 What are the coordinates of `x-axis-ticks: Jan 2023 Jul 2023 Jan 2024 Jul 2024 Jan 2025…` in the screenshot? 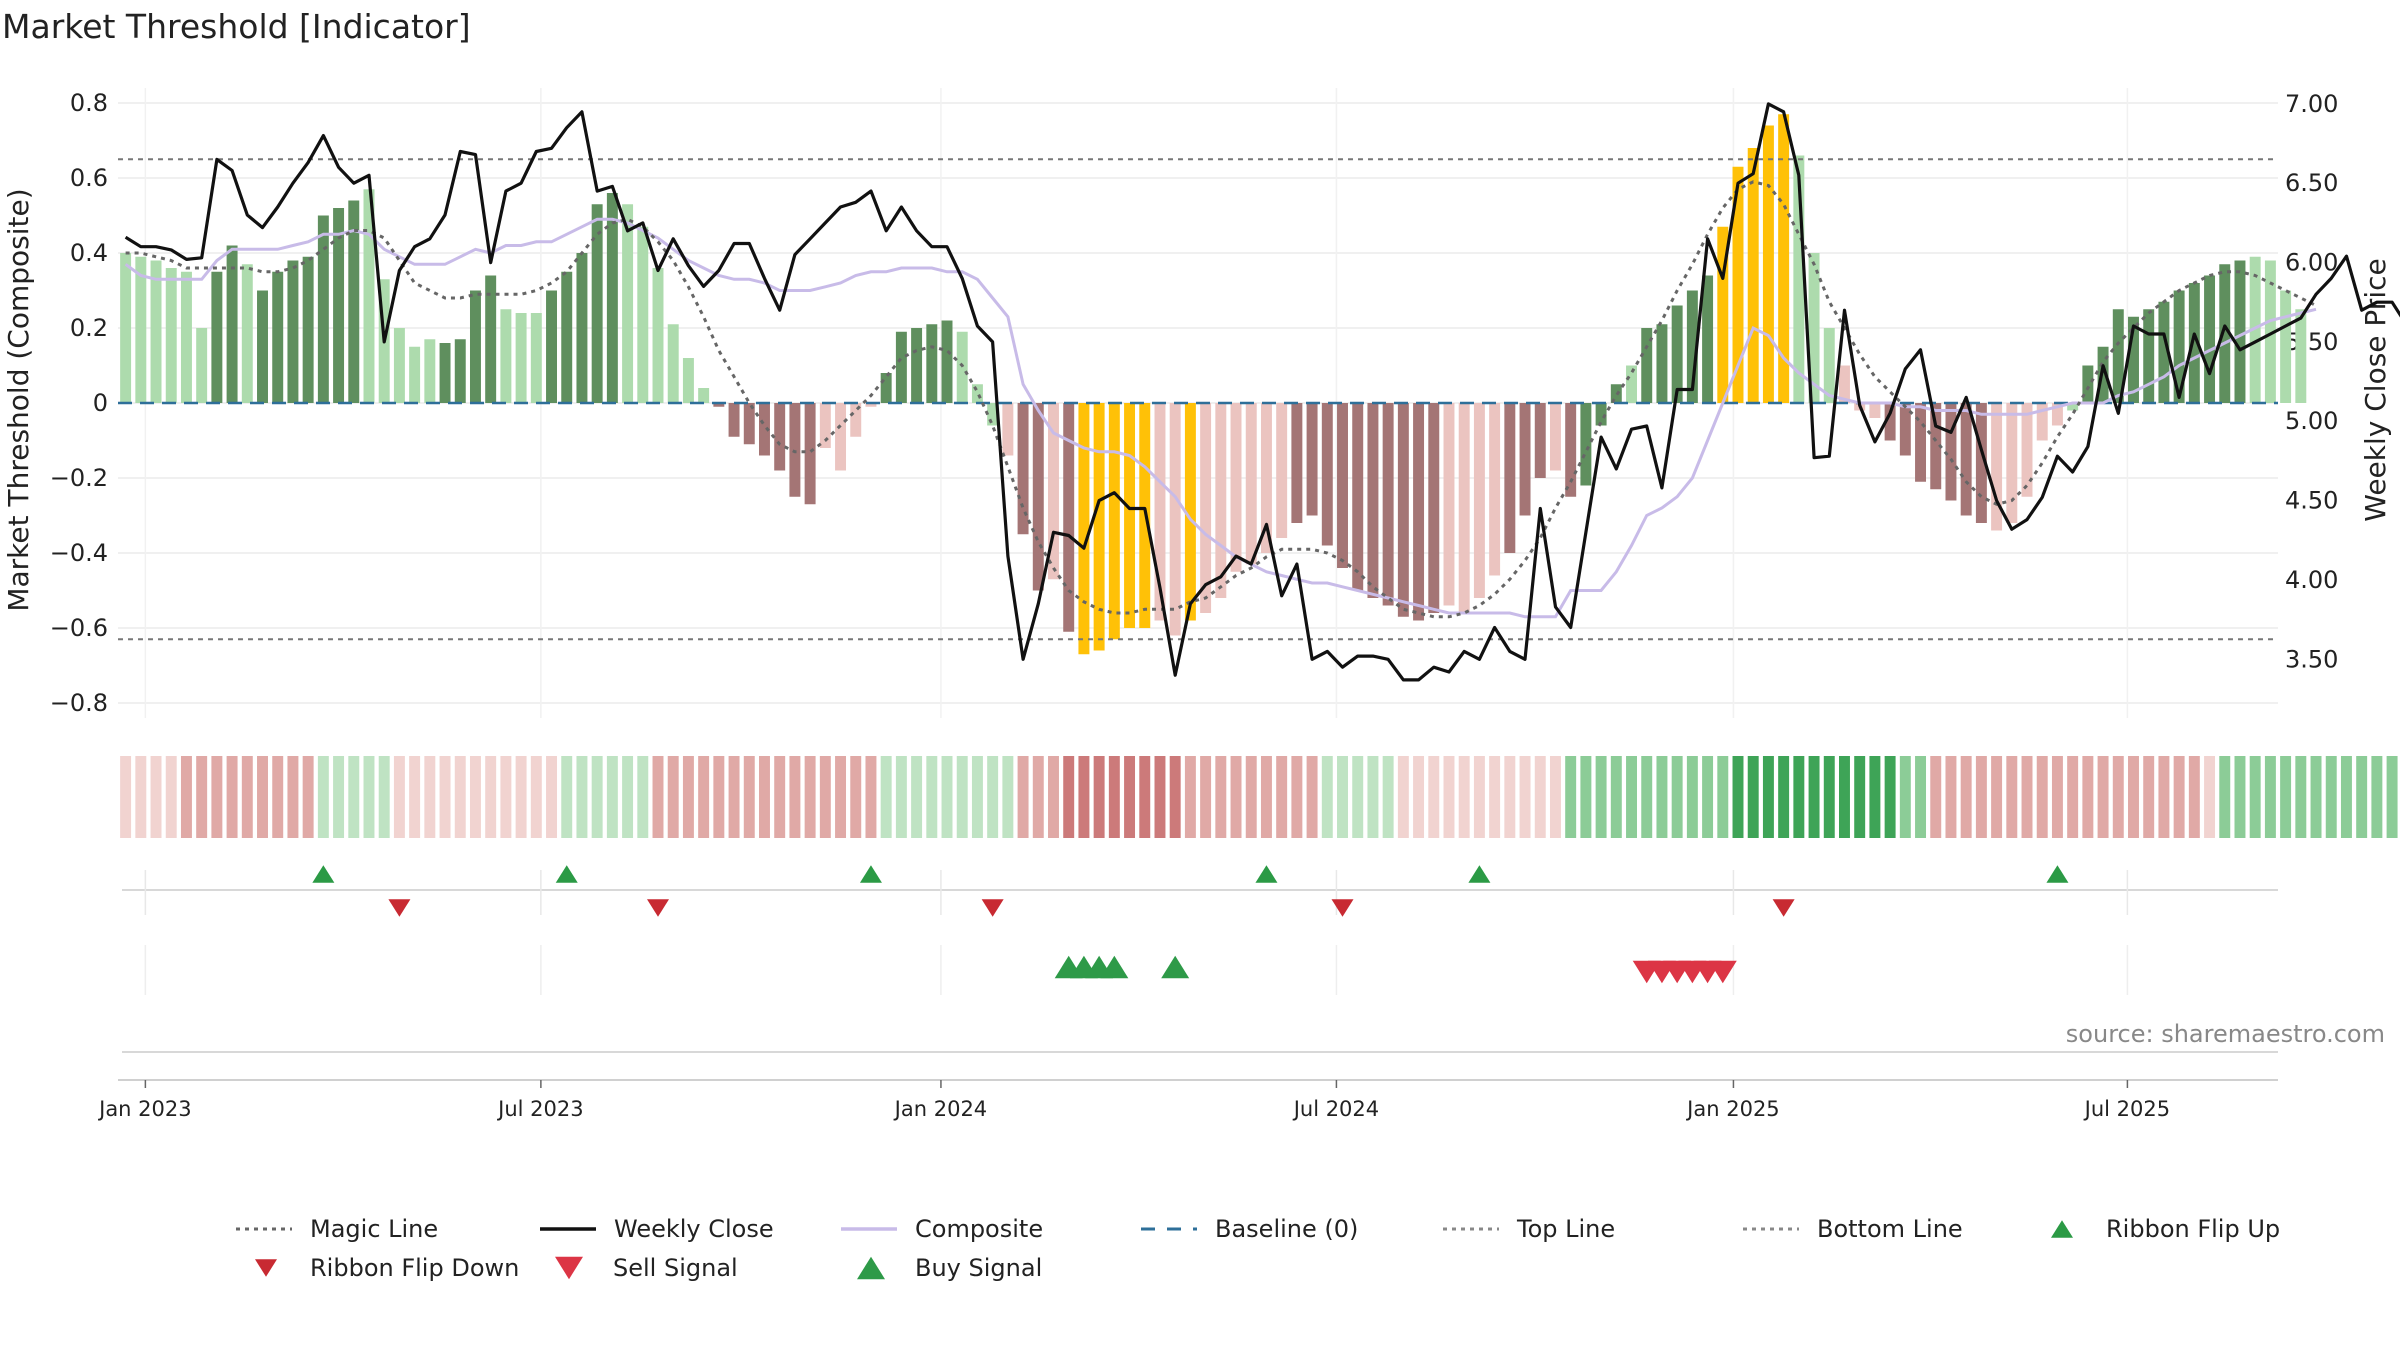 It's located at (1133, 1100).